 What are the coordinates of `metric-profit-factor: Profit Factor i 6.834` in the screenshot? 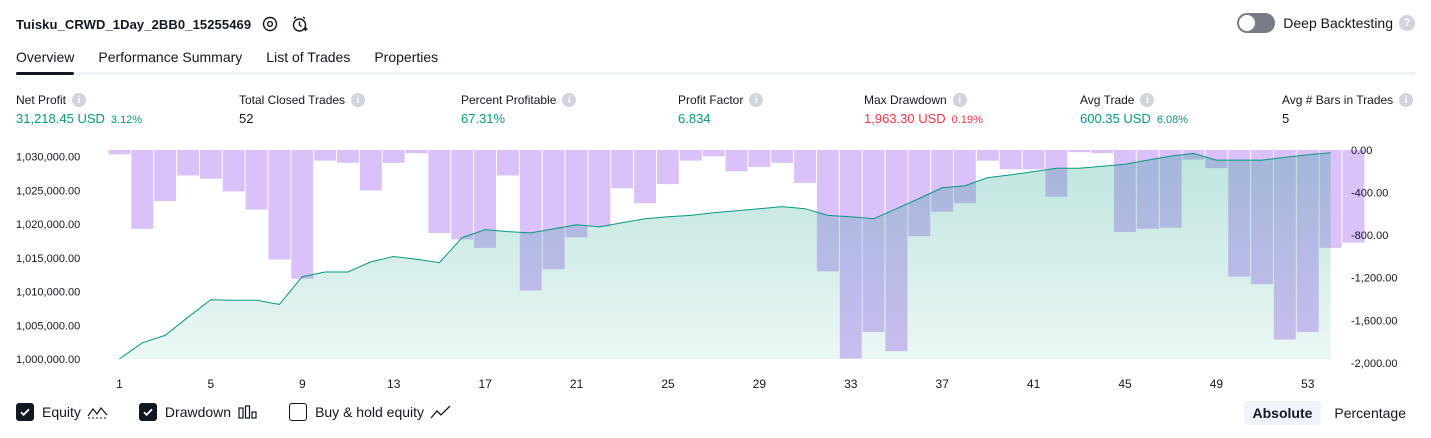 It's located at (721, 109).